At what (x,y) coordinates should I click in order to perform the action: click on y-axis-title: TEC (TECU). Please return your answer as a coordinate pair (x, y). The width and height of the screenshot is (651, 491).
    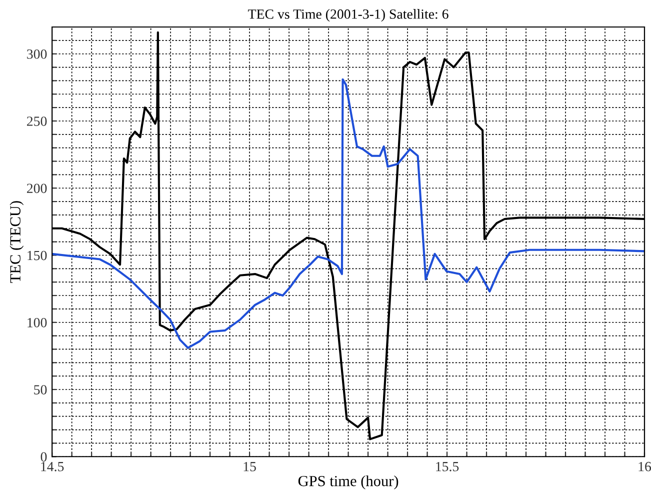
    Looking at the image, I should click on (17, 242).